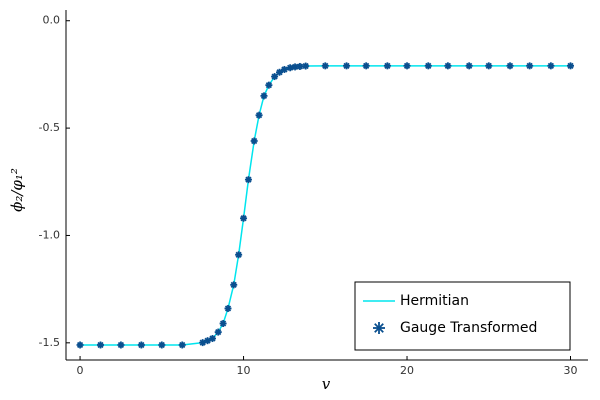 The height and width of the screenshot is (400, 600). I want to click on x-tick-label: 20, so click(407, 370).